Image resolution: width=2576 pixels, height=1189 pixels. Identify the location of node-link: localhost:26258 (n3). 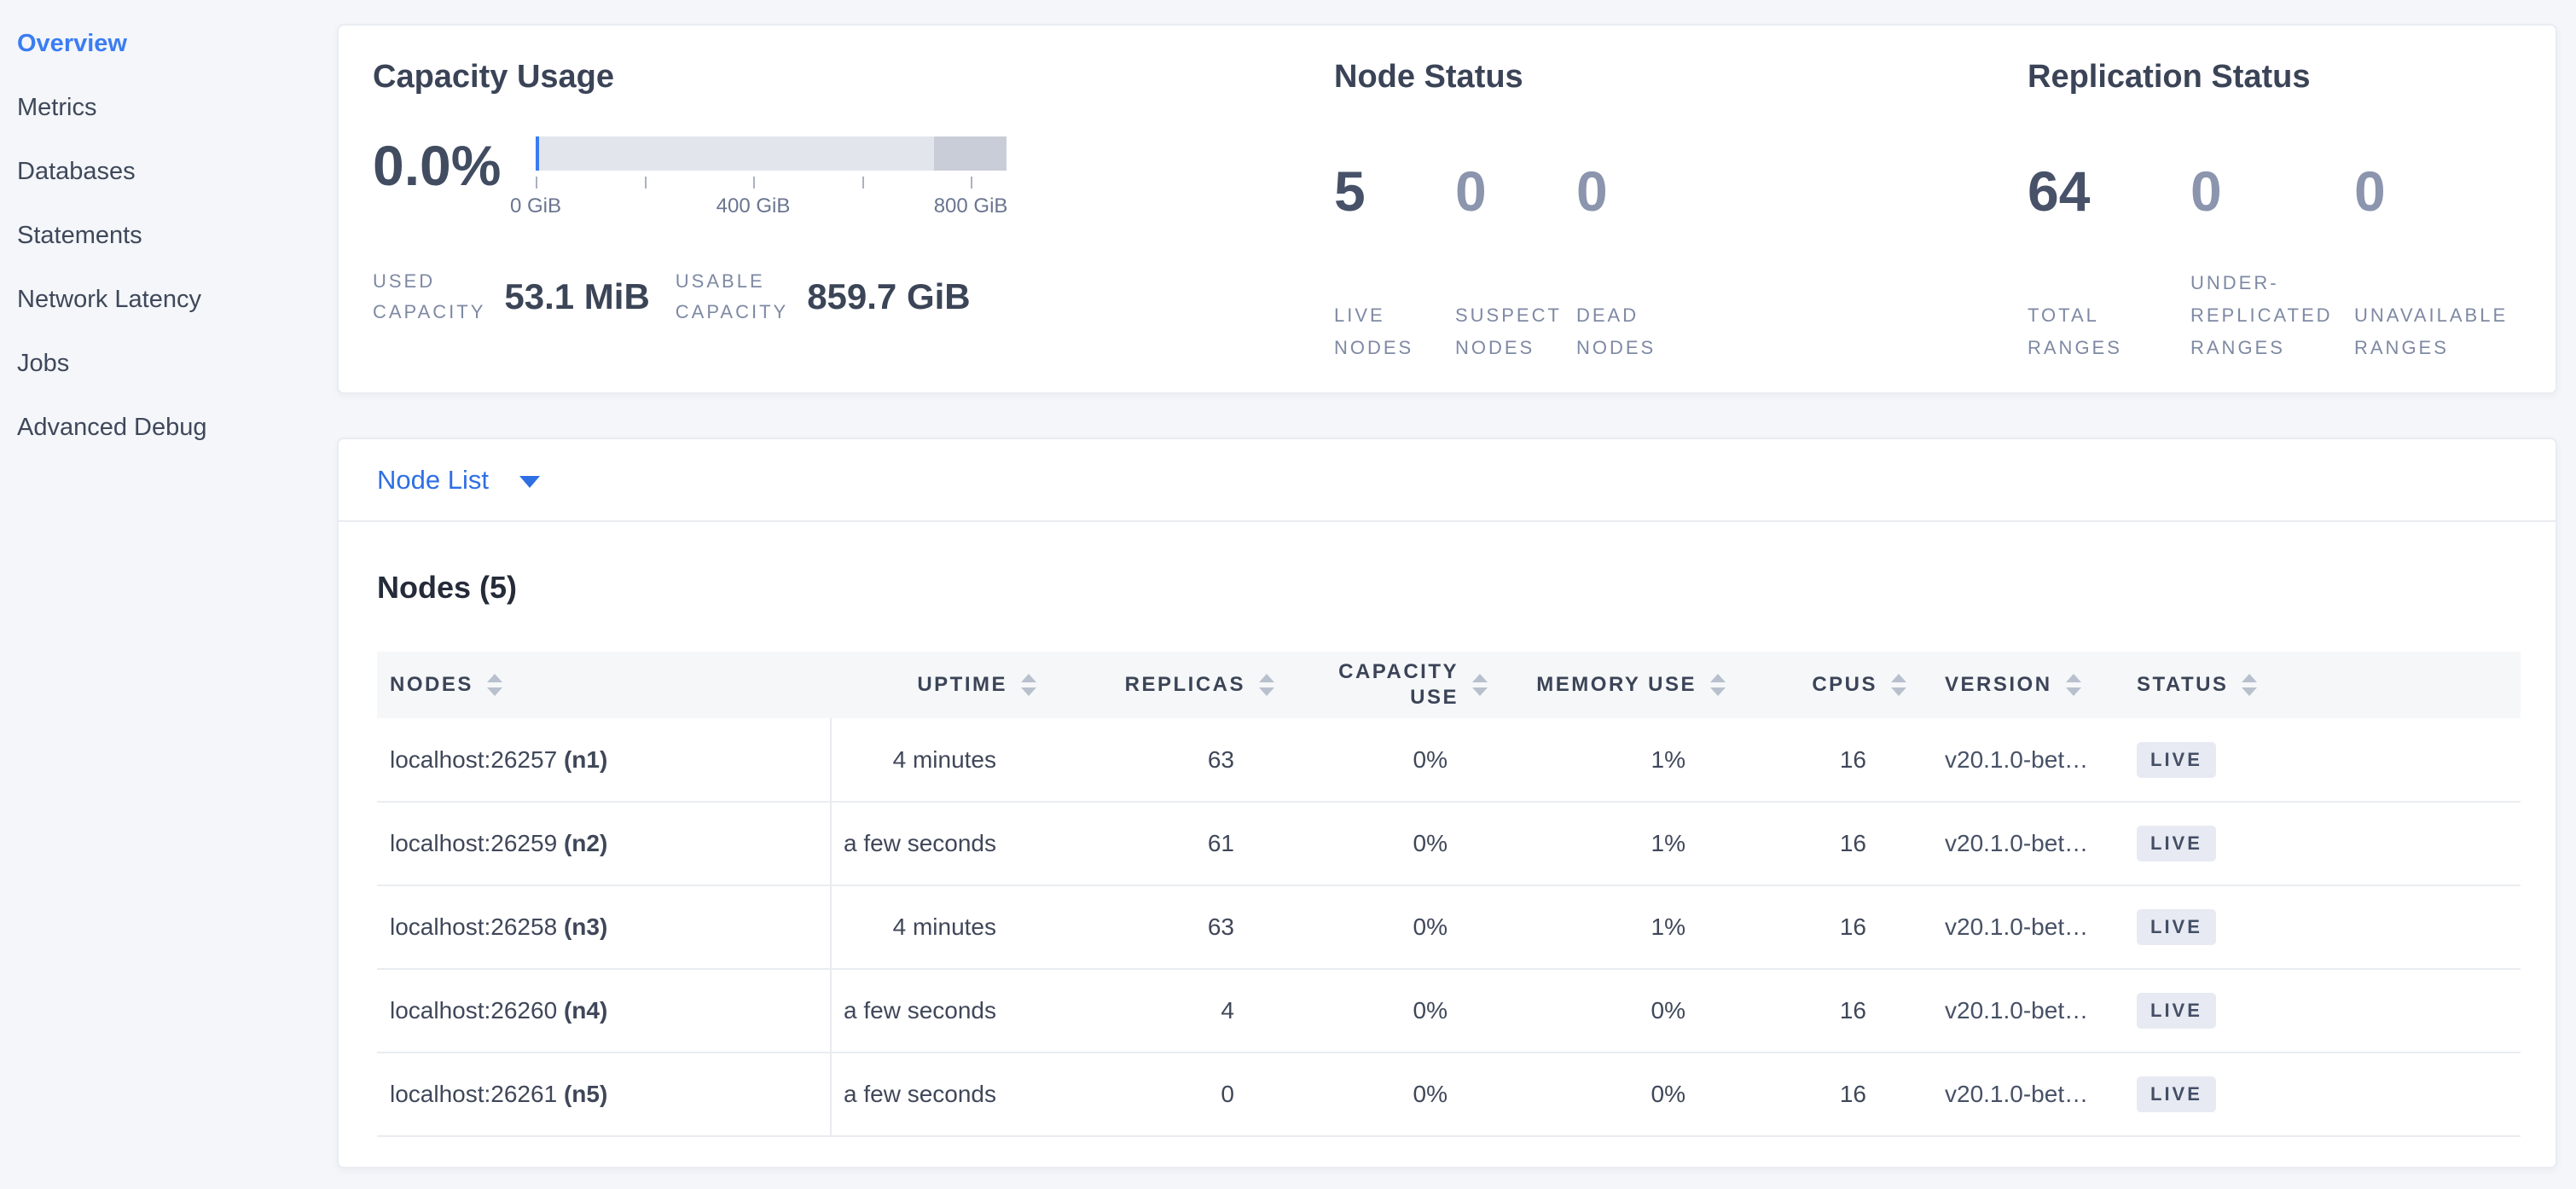
(604, 927).